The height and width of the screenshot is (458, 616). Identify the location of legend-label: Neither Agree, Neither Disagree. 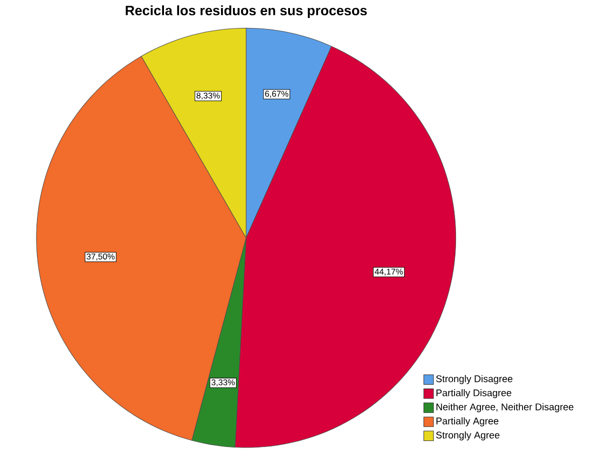
(505, 407).